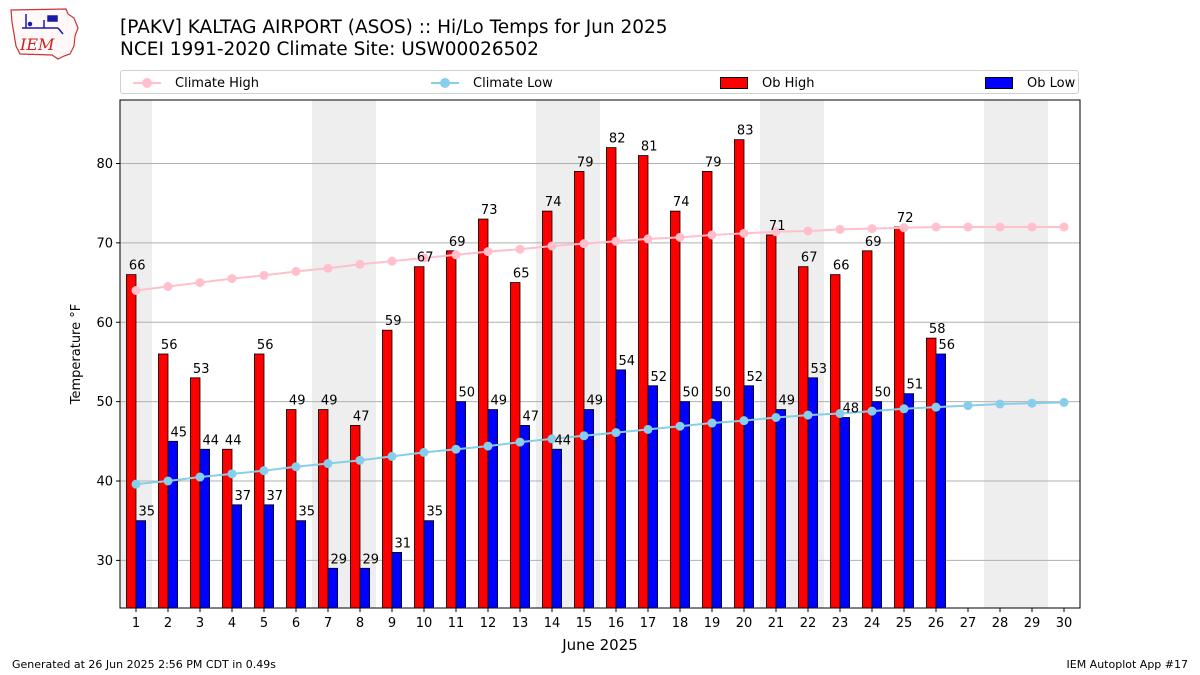  What do you see at coordinates (104, 164) in the screenshot?
I see `y-tick-label-80: 80` at bounding box center [104, 164].